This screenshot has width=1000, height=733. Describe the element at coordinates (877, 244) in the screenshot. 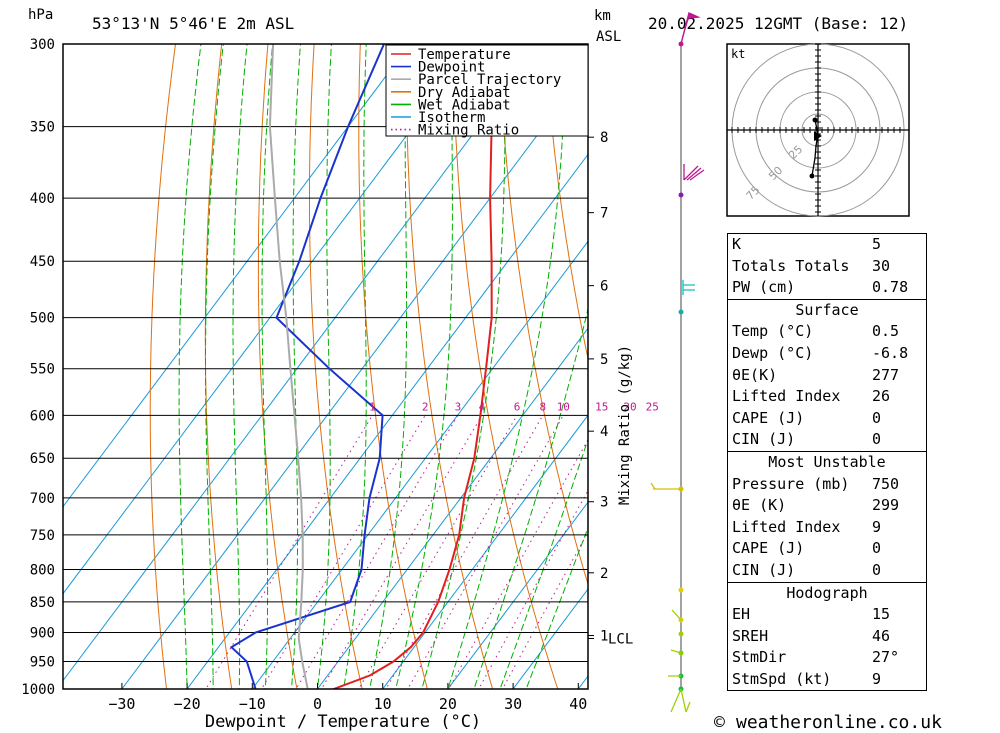

I see `index-value: 5` at that location.